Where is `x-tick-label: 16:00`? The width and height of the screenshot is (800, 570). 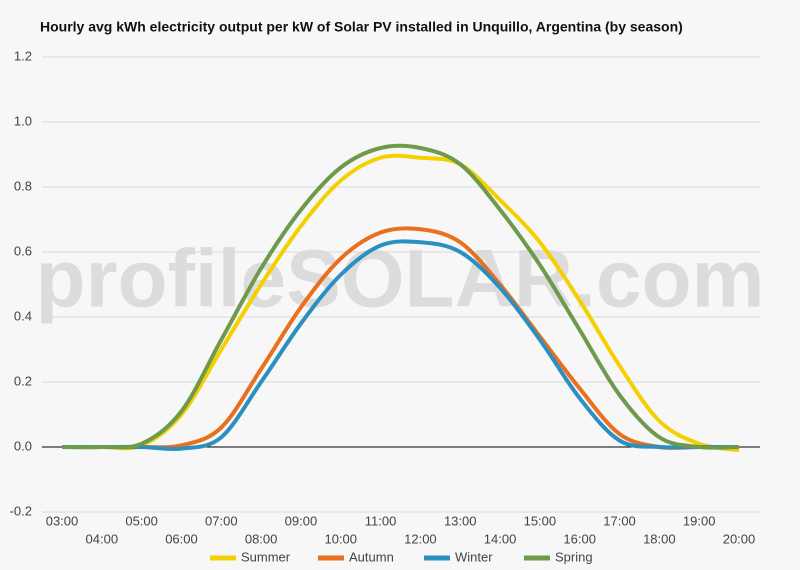
x-tick-label: 16:00 is located at coordinates (579, 538).